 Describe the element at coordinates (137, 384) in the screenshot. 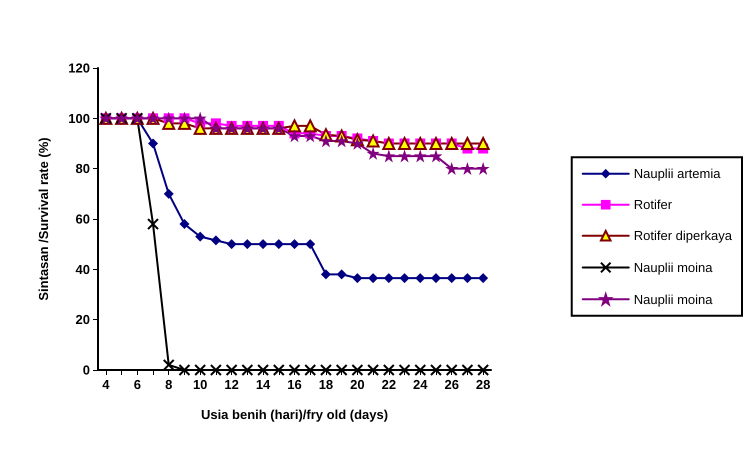

I see `x-tick-label: 6` at that location.